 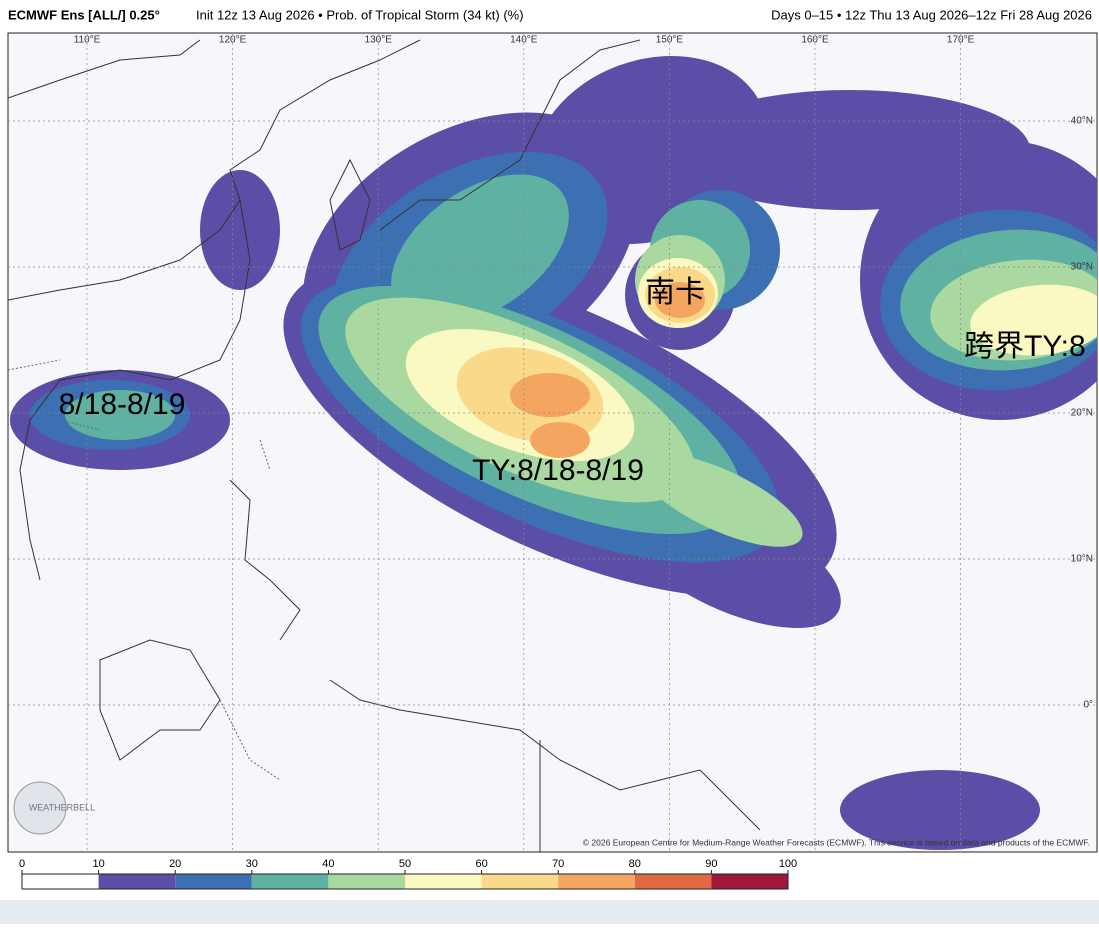 I want to click on colorbar-tick-label: 10, so click(x=98, y=864).